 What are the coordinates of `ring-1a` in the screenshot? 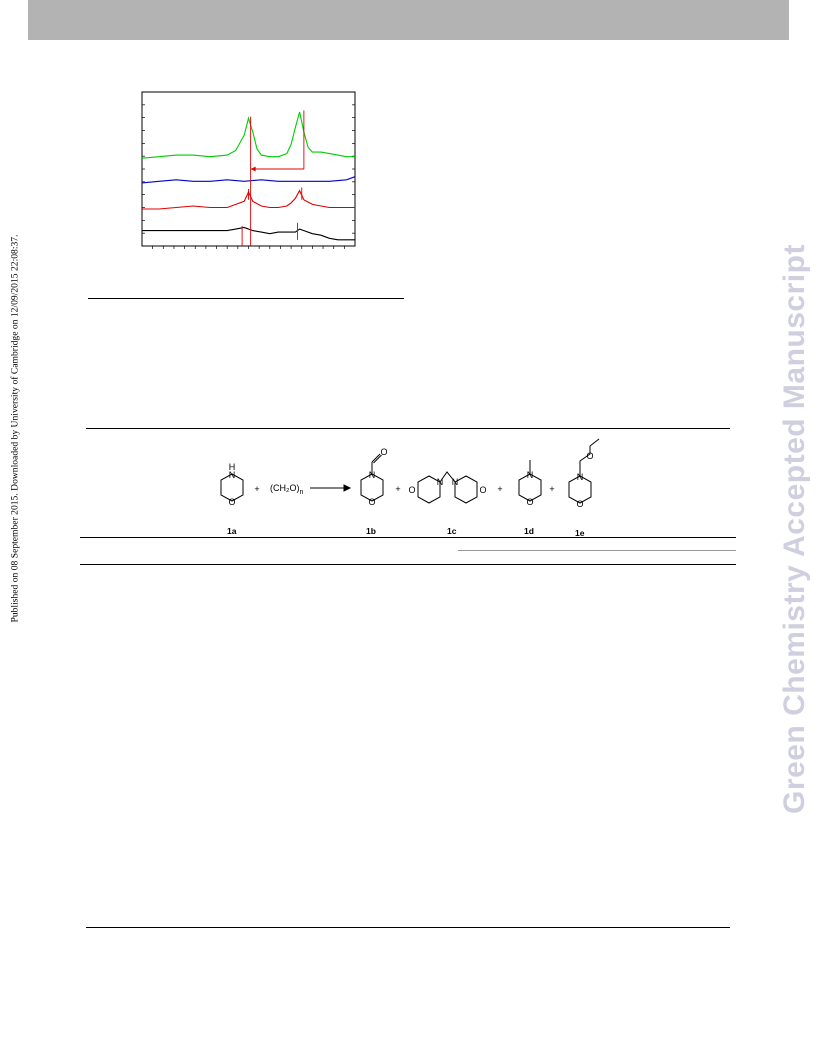 It's located at (232, 487).